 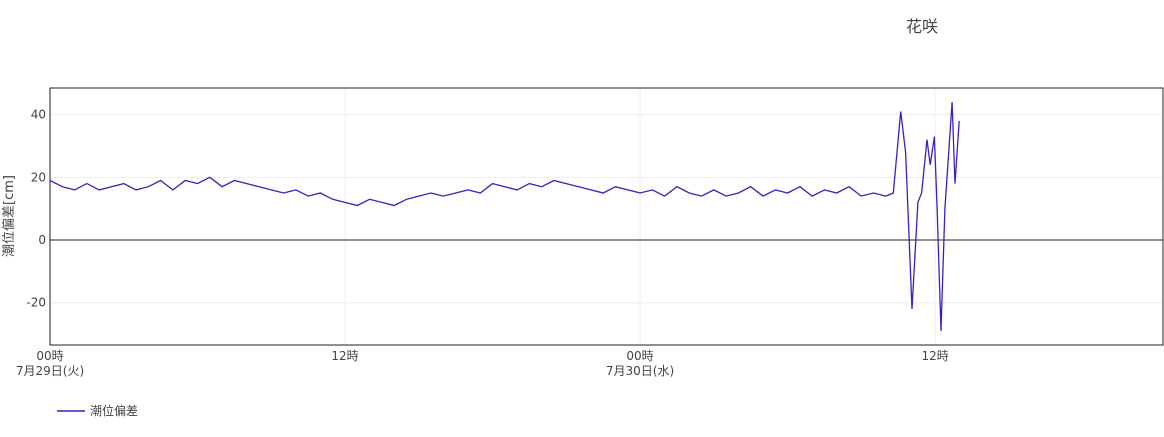 What do you see at coordinates (38, 115) in the screenshot?
I see `y-tick-label: 40` at bounding box center [38, 115].